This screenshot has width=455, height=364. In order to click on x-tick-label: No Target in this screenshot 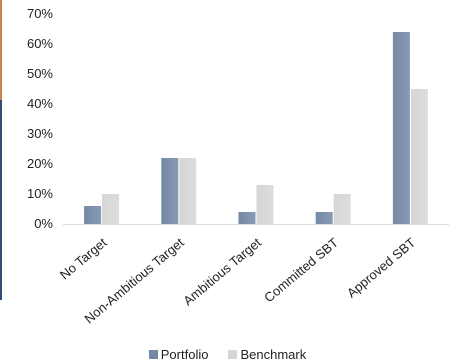, I will do `click(83, 259)`.